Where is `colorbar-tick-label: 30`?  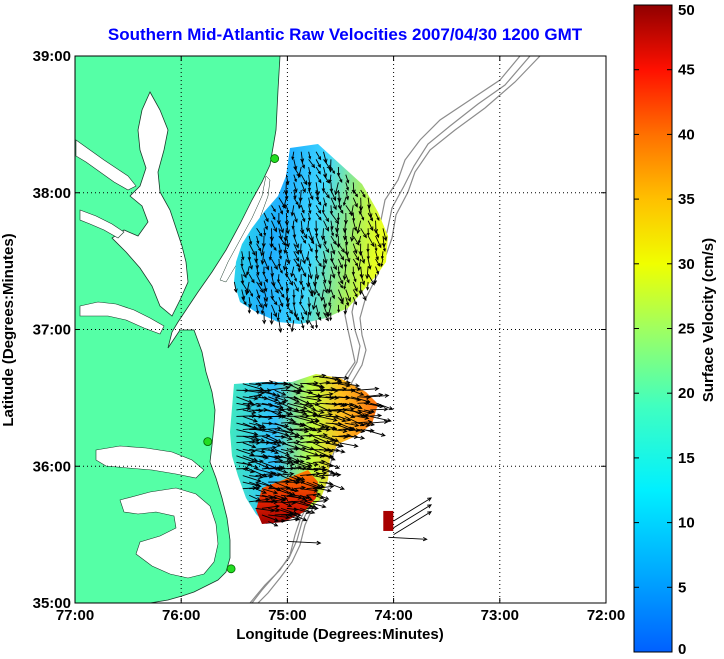
colorbar-tick-label: 30 is located at coordinates (686, 264).